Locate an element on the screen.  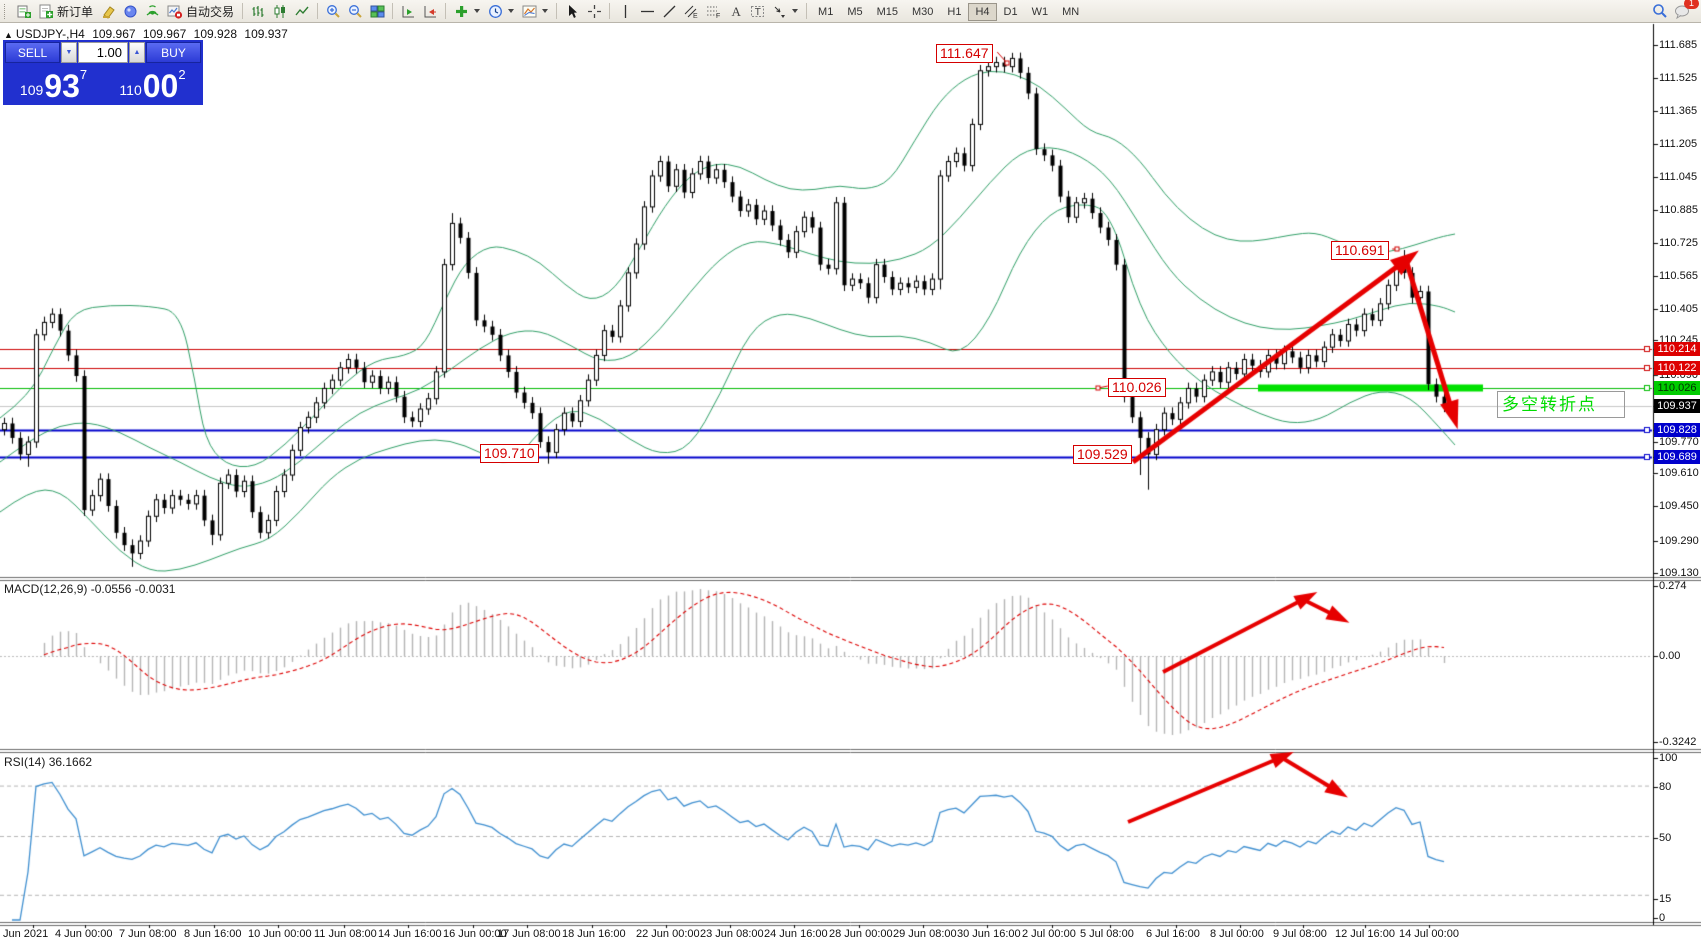
equidistant-channel-icon: E is located at coordinates (691, 11).